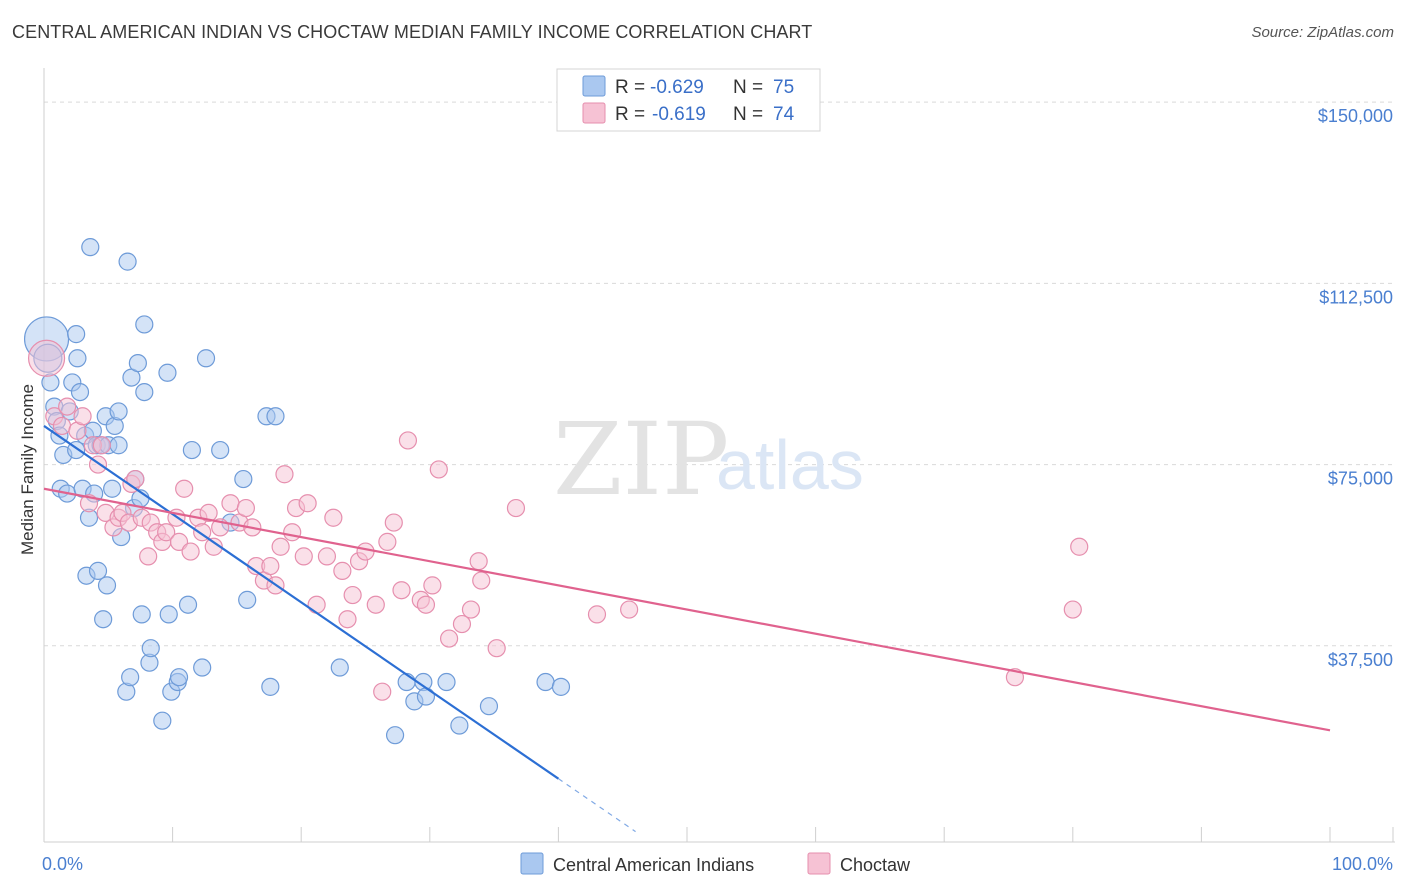 This screenshot has height=892, width=1406. What do you see at coordinates (301, 602) in the screenshot?
I see `trend-line-blue` at bounding box center [301, 602].